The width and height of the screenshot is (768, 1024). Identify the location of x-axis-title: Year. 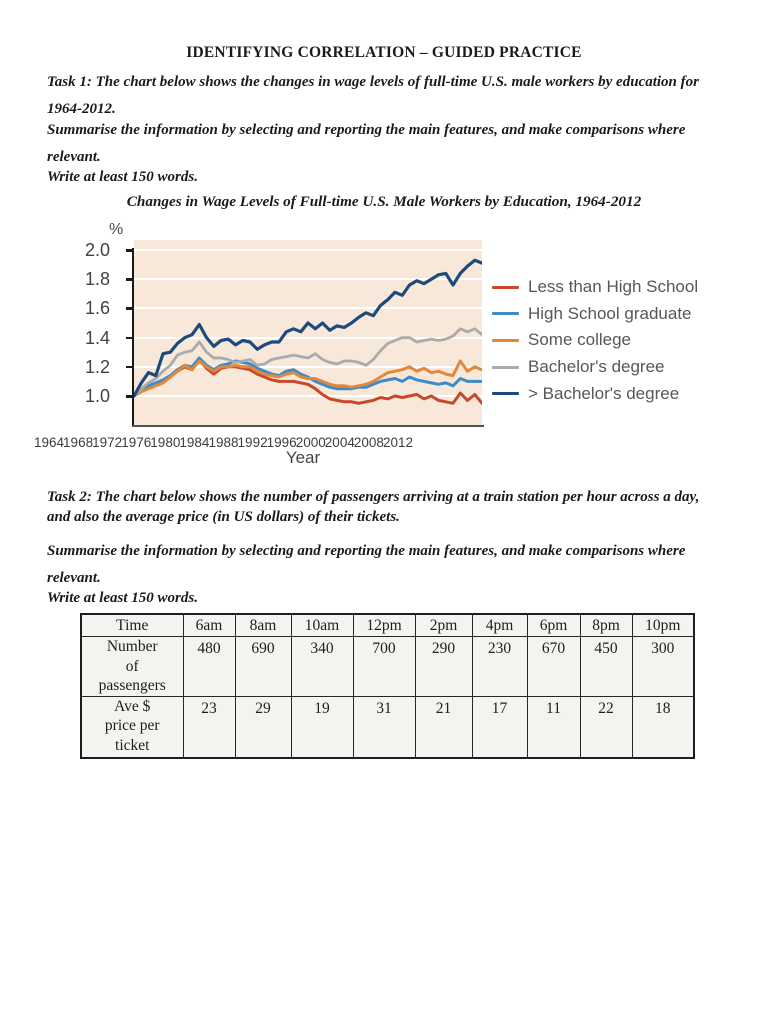
(303, 457).